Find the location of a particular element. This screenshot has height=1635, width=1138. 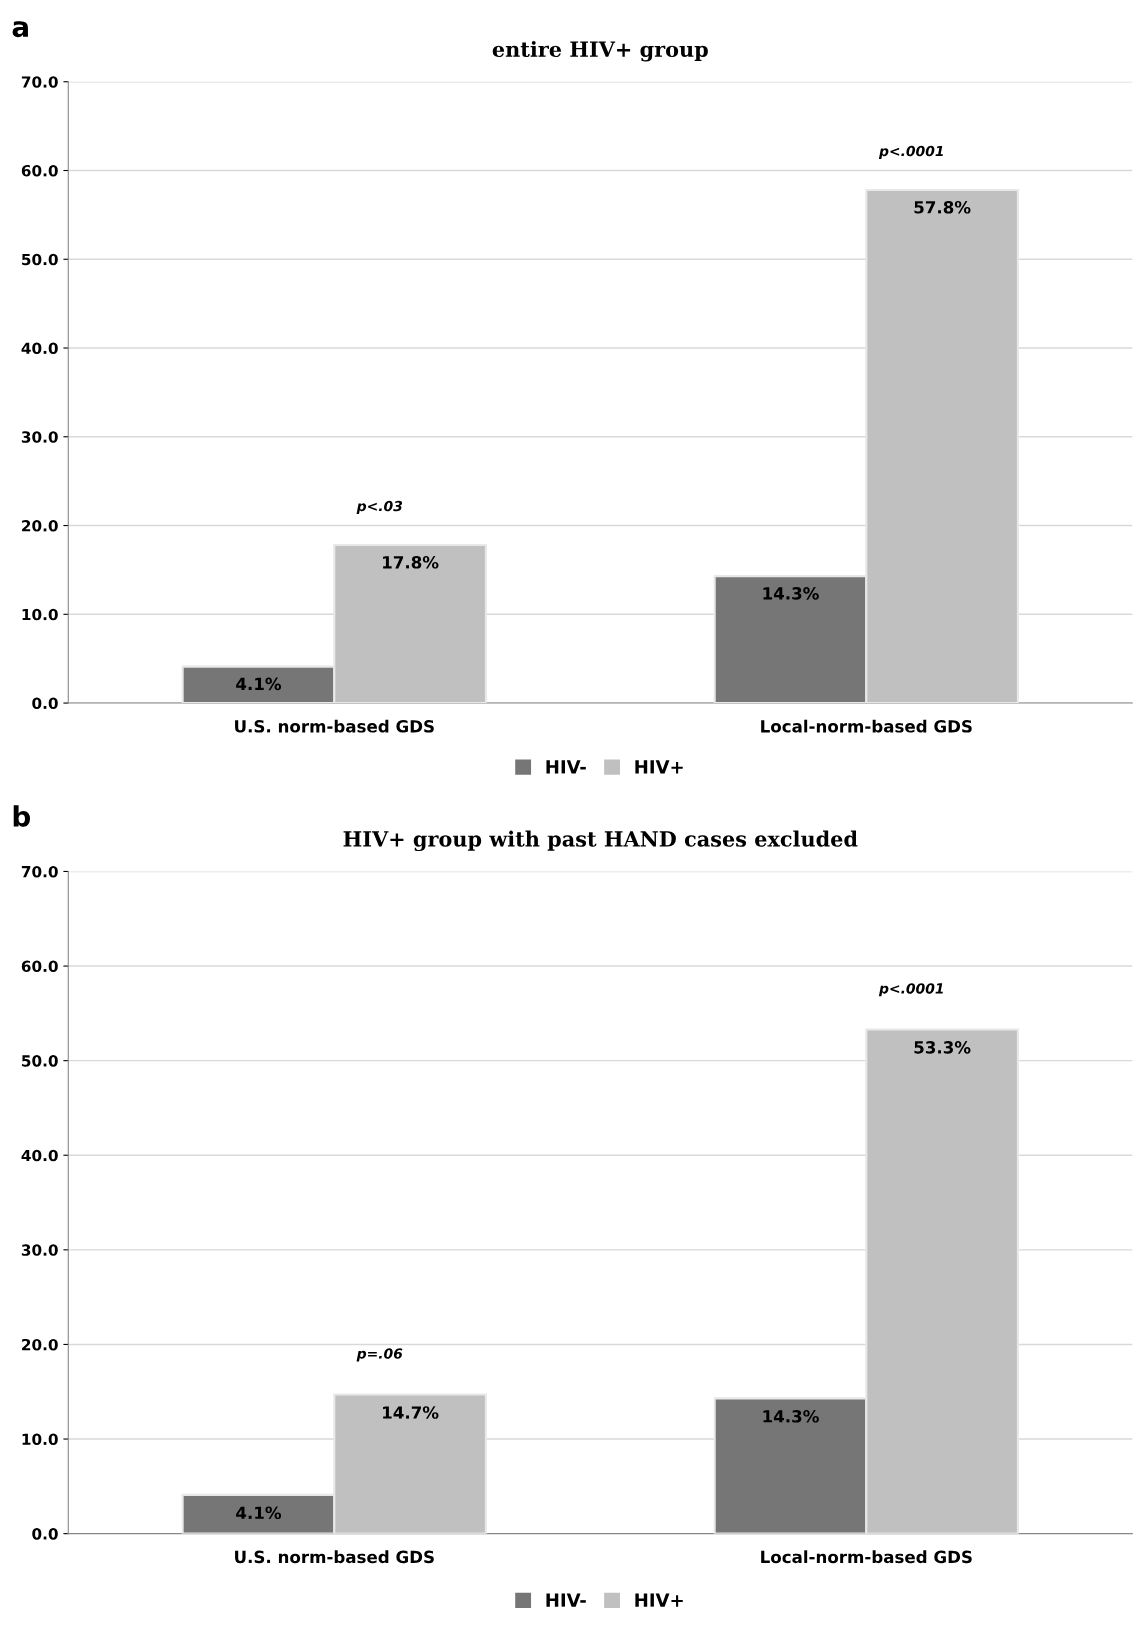

text: b is located at coordinates (22, 816).